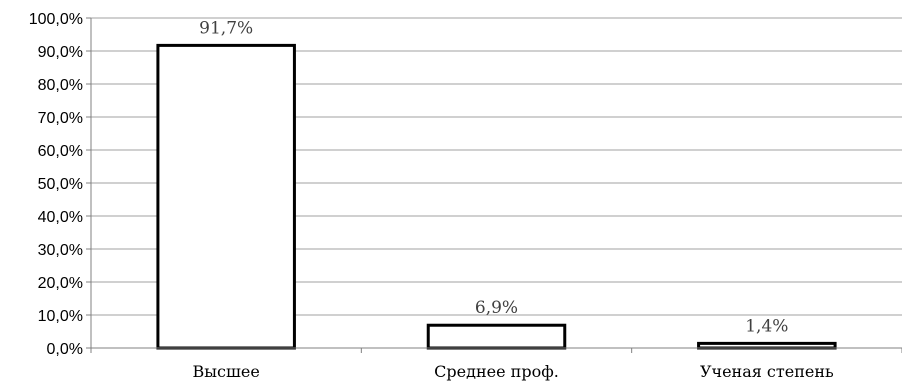  Describe the element at coordinates (56, 19) in the screenshot. I see `y-tick-label: 100,0%` at that location.